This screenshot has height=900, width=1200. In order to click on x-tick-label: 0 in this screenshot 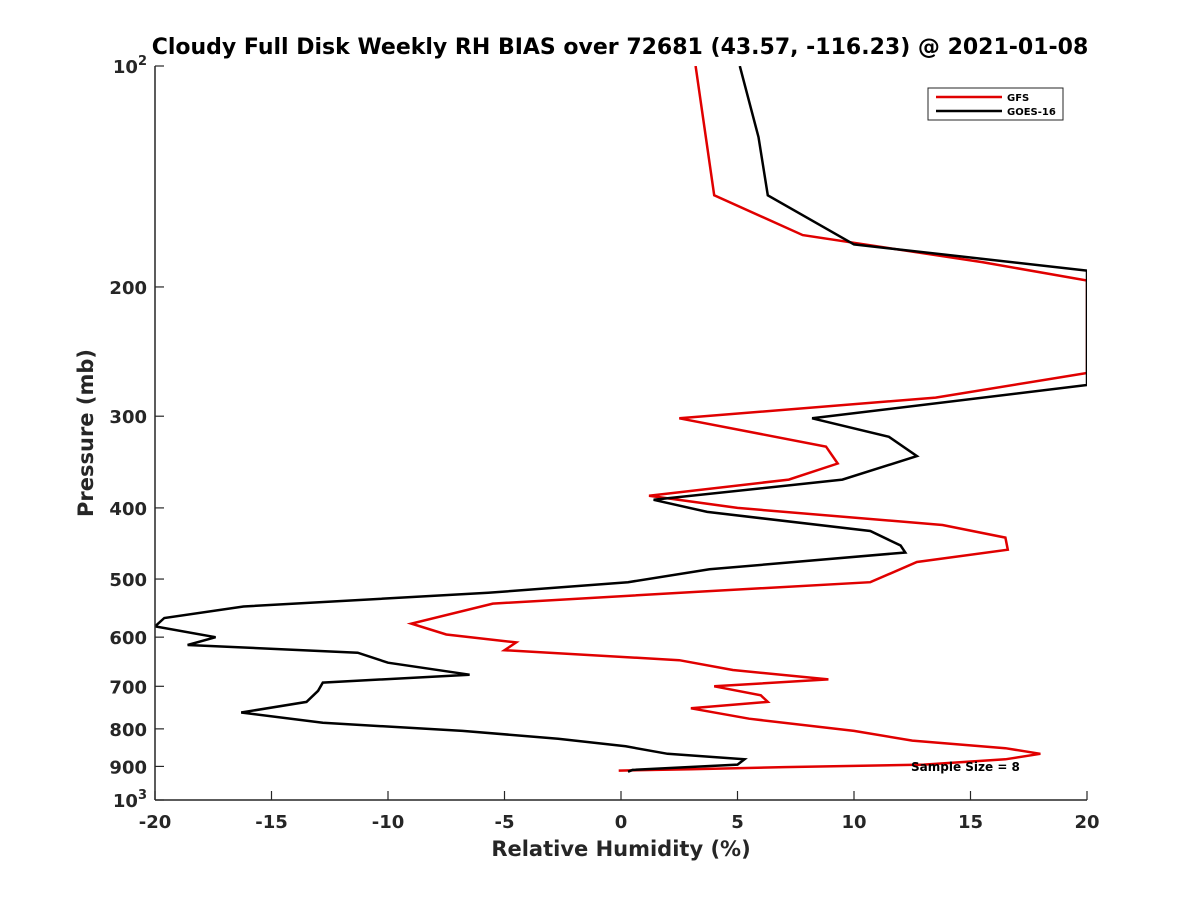, I will do `click(621, 822)`.